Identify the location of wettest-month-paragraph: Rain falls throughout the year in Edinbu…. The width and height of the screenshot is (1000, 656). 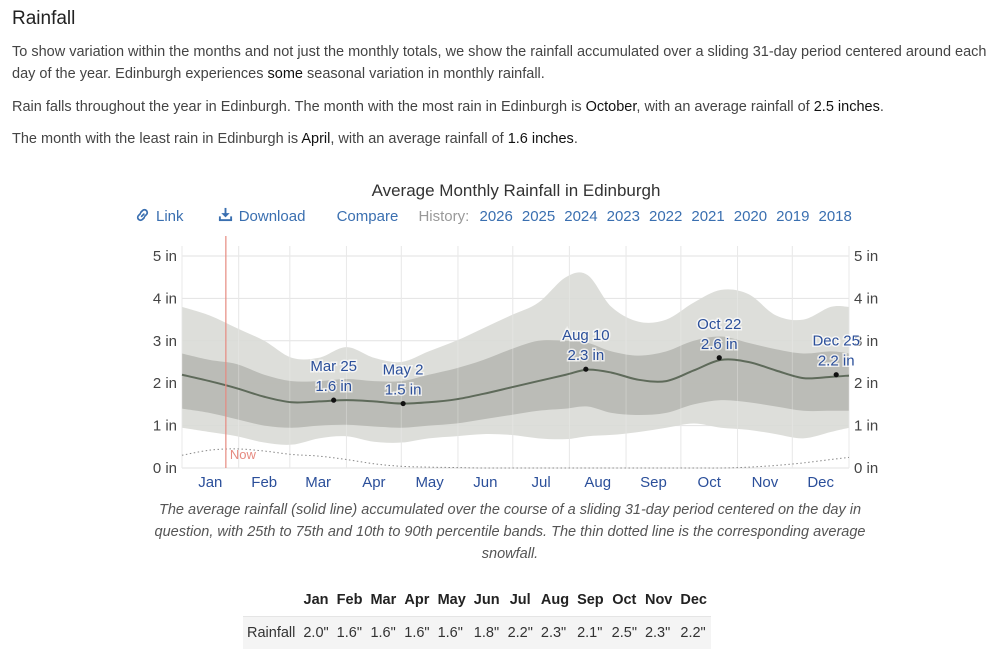
(504, 107).